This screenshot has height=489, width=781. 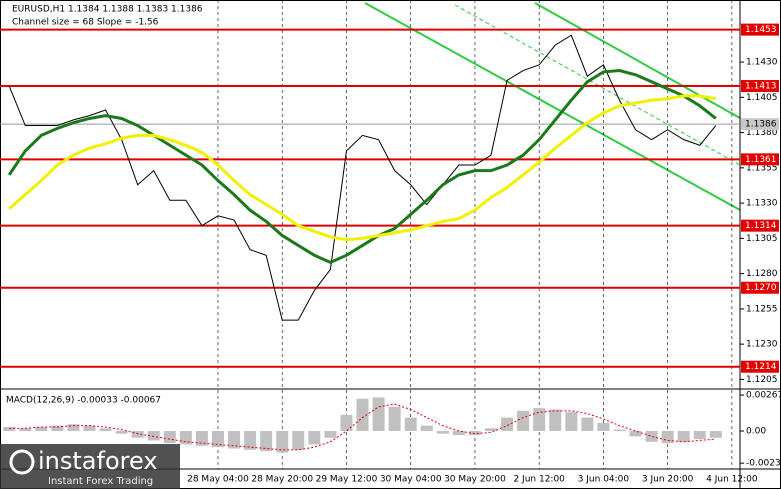 What do you see at coordinates (637, 60) in the screenshot?
I see `channel-line` at bounding box center [637, 60].